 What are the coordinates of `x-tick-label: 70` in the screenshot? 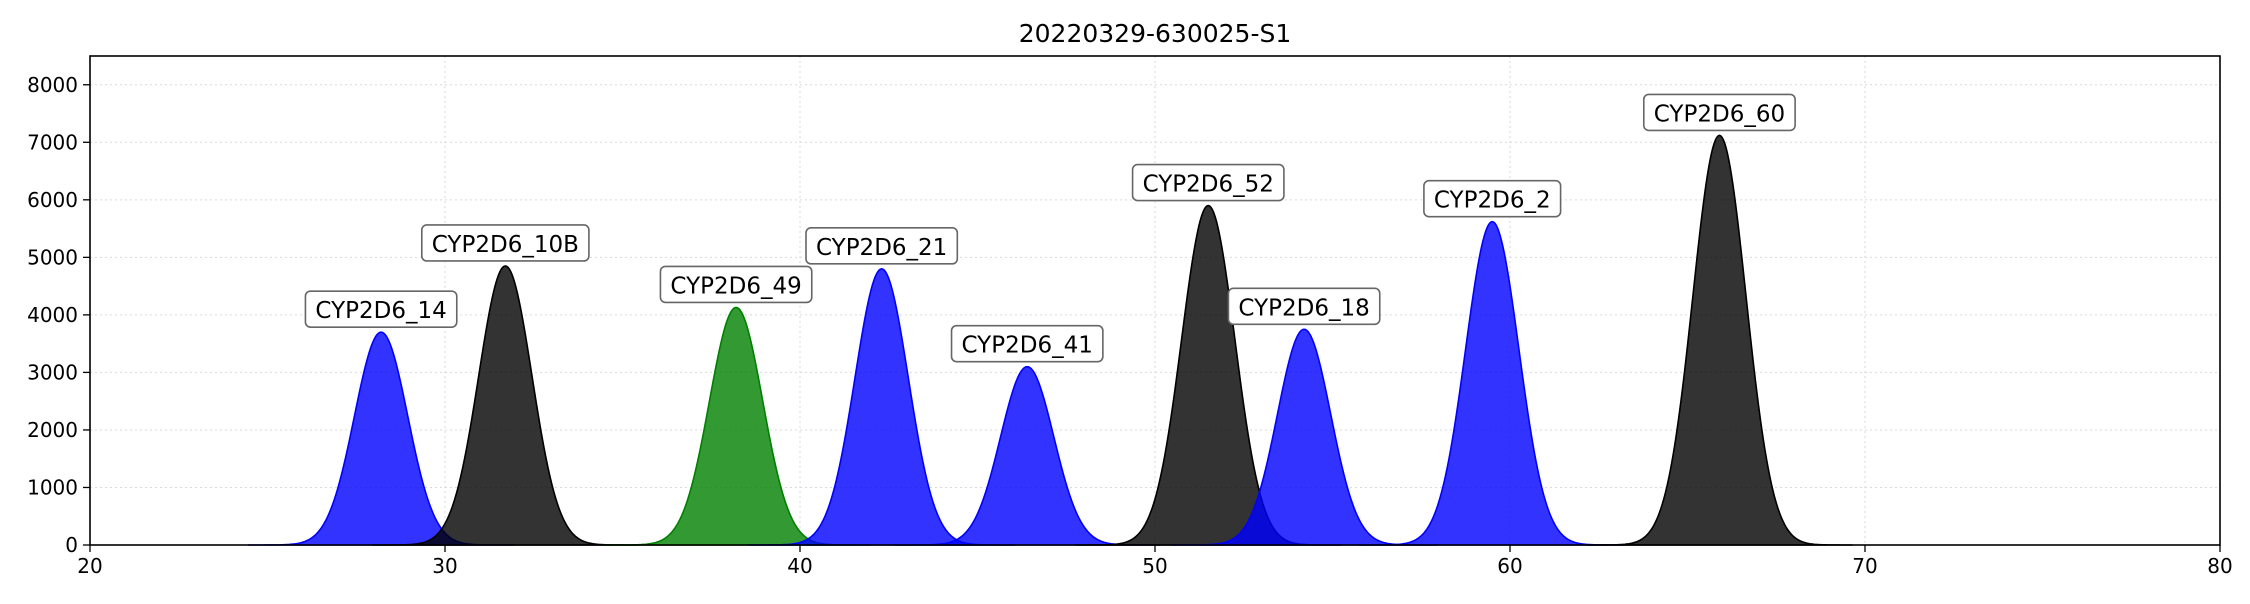 It's located at (1864, 566).